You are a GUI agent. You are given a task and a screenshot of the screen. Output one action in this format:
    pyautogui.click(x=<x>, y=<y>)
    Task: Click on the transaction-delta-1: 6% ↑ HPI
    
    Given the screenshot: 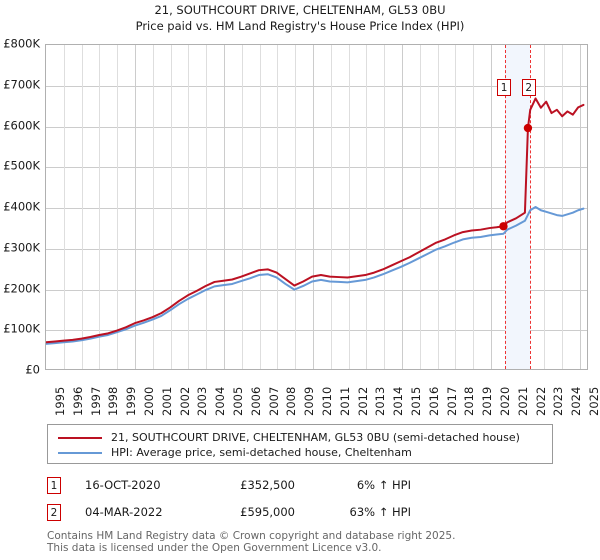 What is the action you would take?
    pyautogui.click(x=383, y=485)
    